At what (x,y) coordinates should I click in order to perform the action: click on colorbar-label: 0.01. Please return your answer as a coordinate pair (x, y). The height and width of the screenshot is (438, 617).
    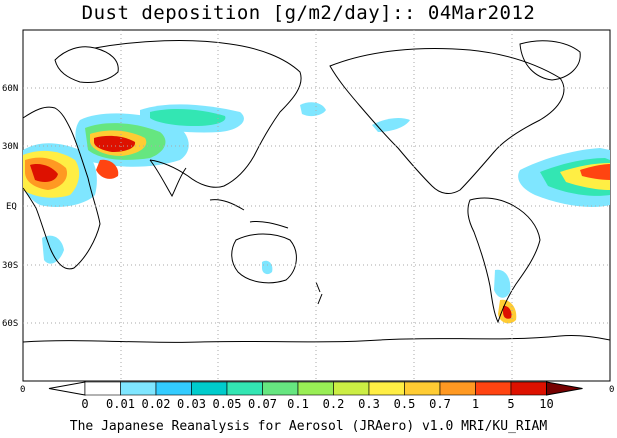
    Looking at the image, I should click on (120, 404).